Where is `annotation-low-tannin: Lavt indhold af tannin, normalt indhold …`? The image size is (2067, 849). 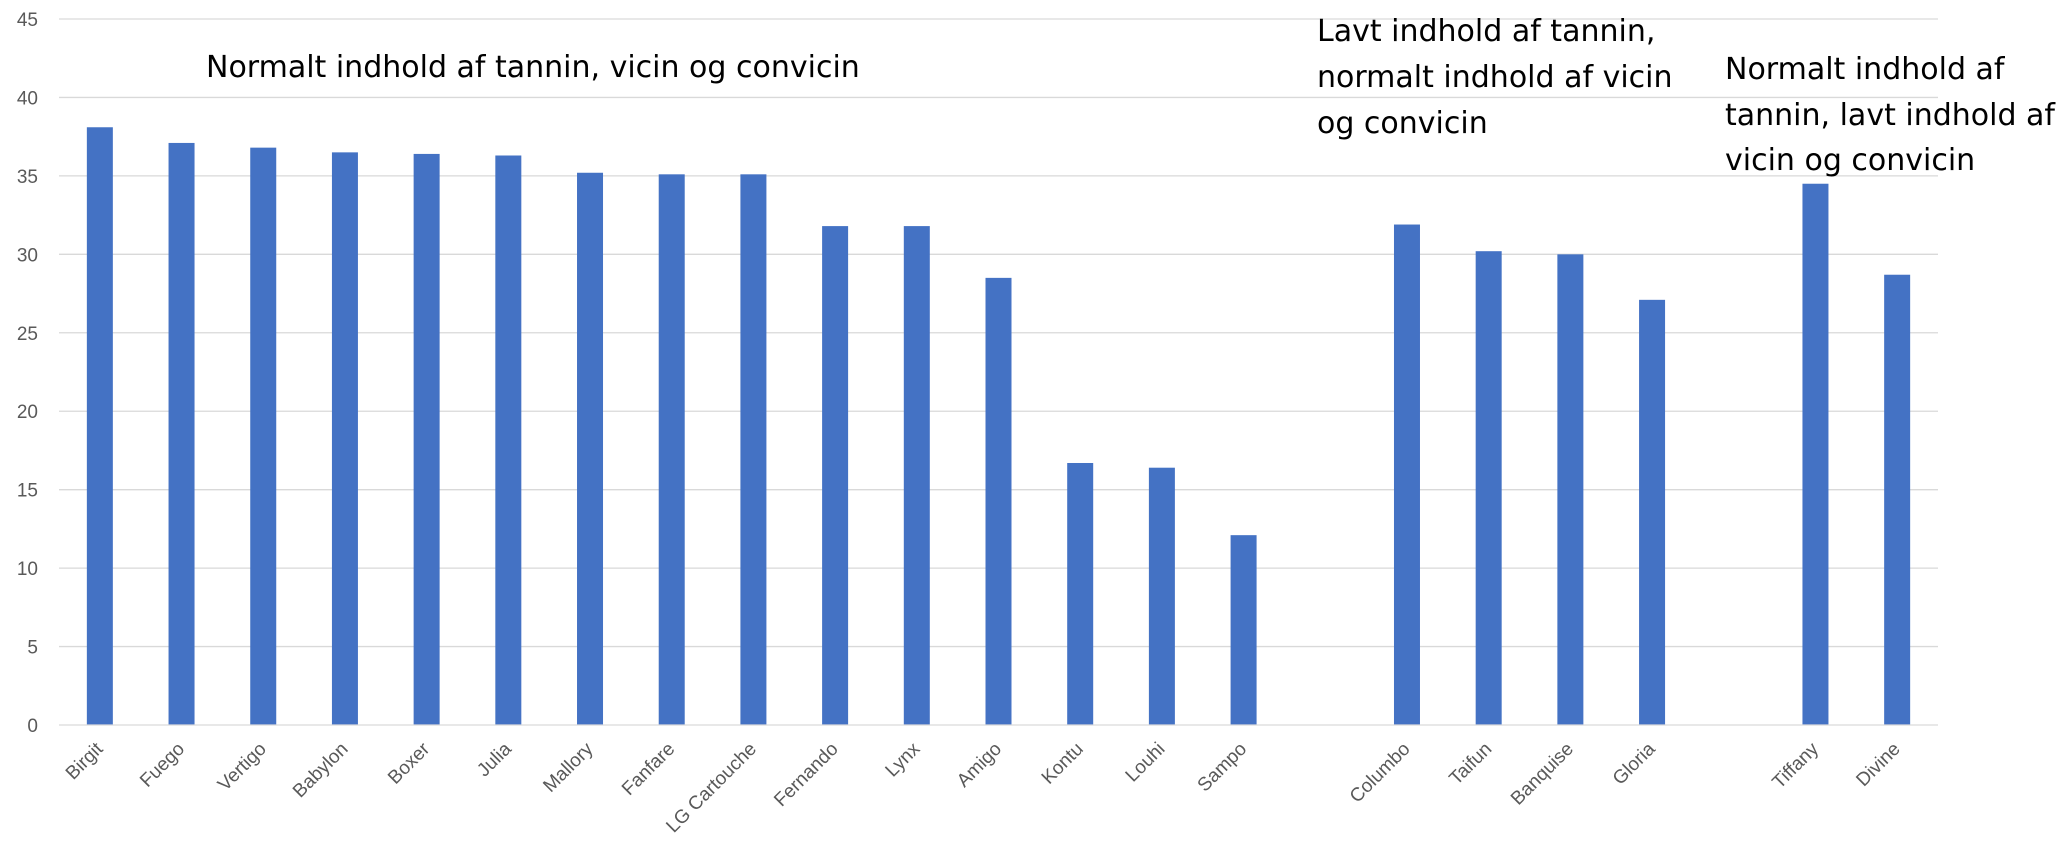
annotation-low-tannin: Lavt indhold af tannin, normalt indhold … is located at coordinates (1499, 77).